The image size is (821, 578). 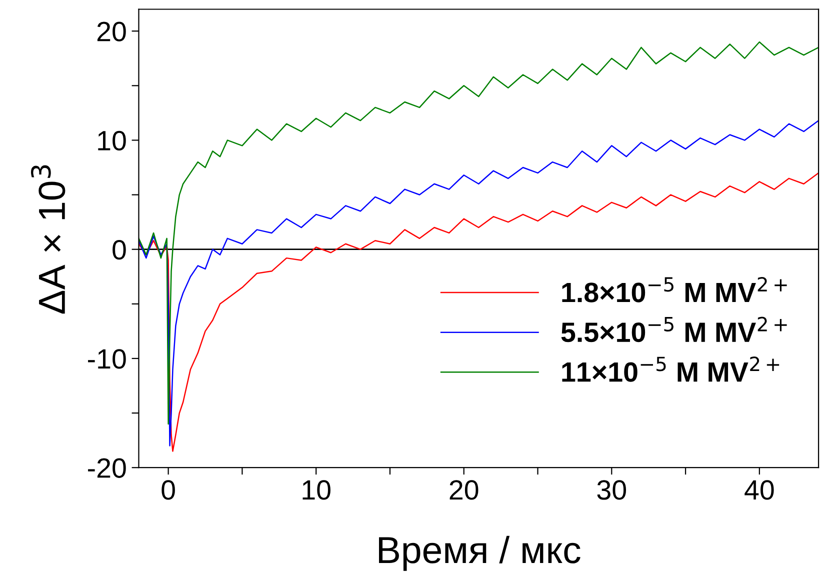 I want to click on legend-label: 1.8×10$^{−5}$ M MV$^{2+}$, so click(x=674, y=289).